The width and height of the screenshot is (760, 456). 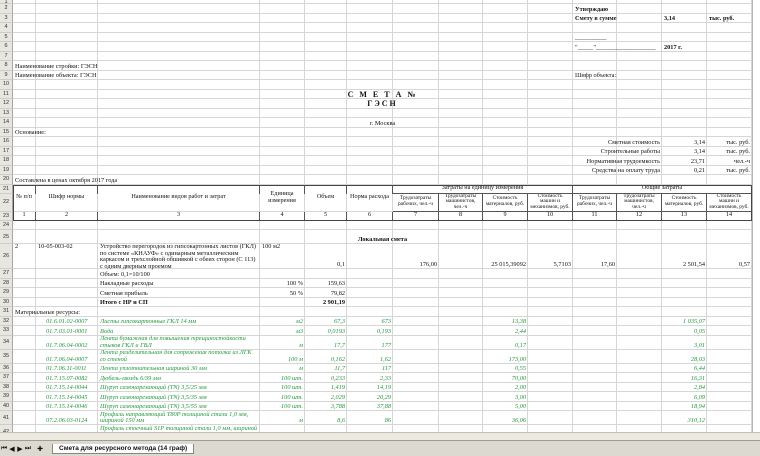 What do you see at coordinates (6, 342) in the screenshot?
I see `row-header: 34` at bounding box center [6, 342].